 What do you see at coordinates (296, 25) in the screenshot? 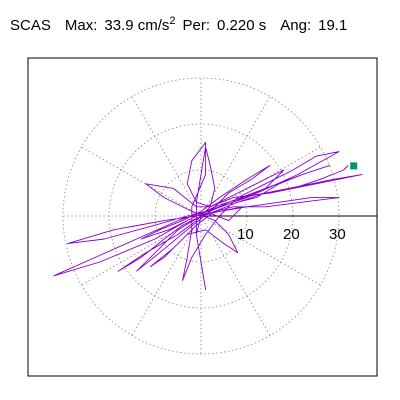
I see `angle-label: Ang:` at bounding box center [296, 25].